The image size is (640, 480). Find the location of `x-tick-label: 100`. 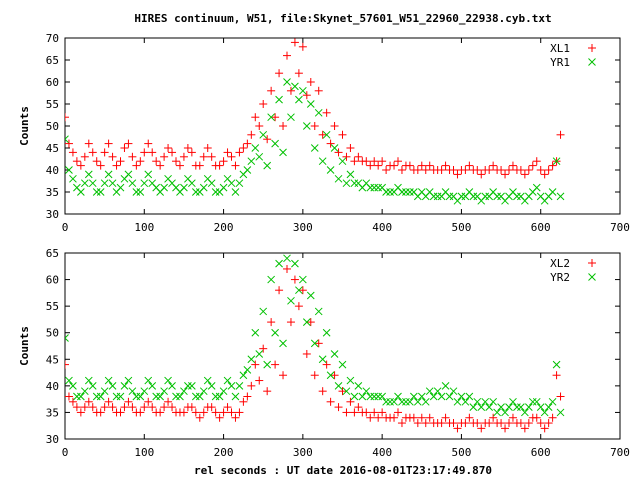

x-tick-label: 100 is located at coordinates (144, 227).